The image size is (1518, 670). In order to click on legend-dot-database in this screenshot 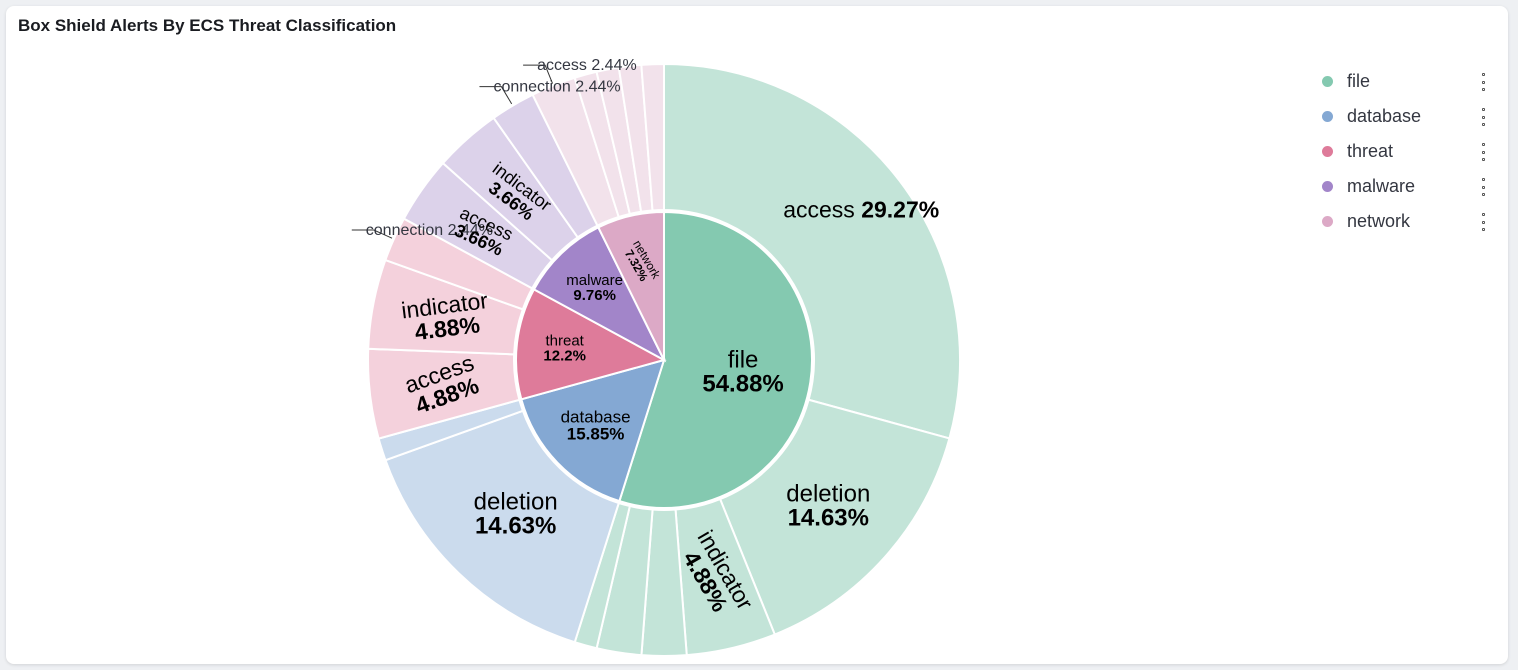, I will do `click(1327, 116)`.